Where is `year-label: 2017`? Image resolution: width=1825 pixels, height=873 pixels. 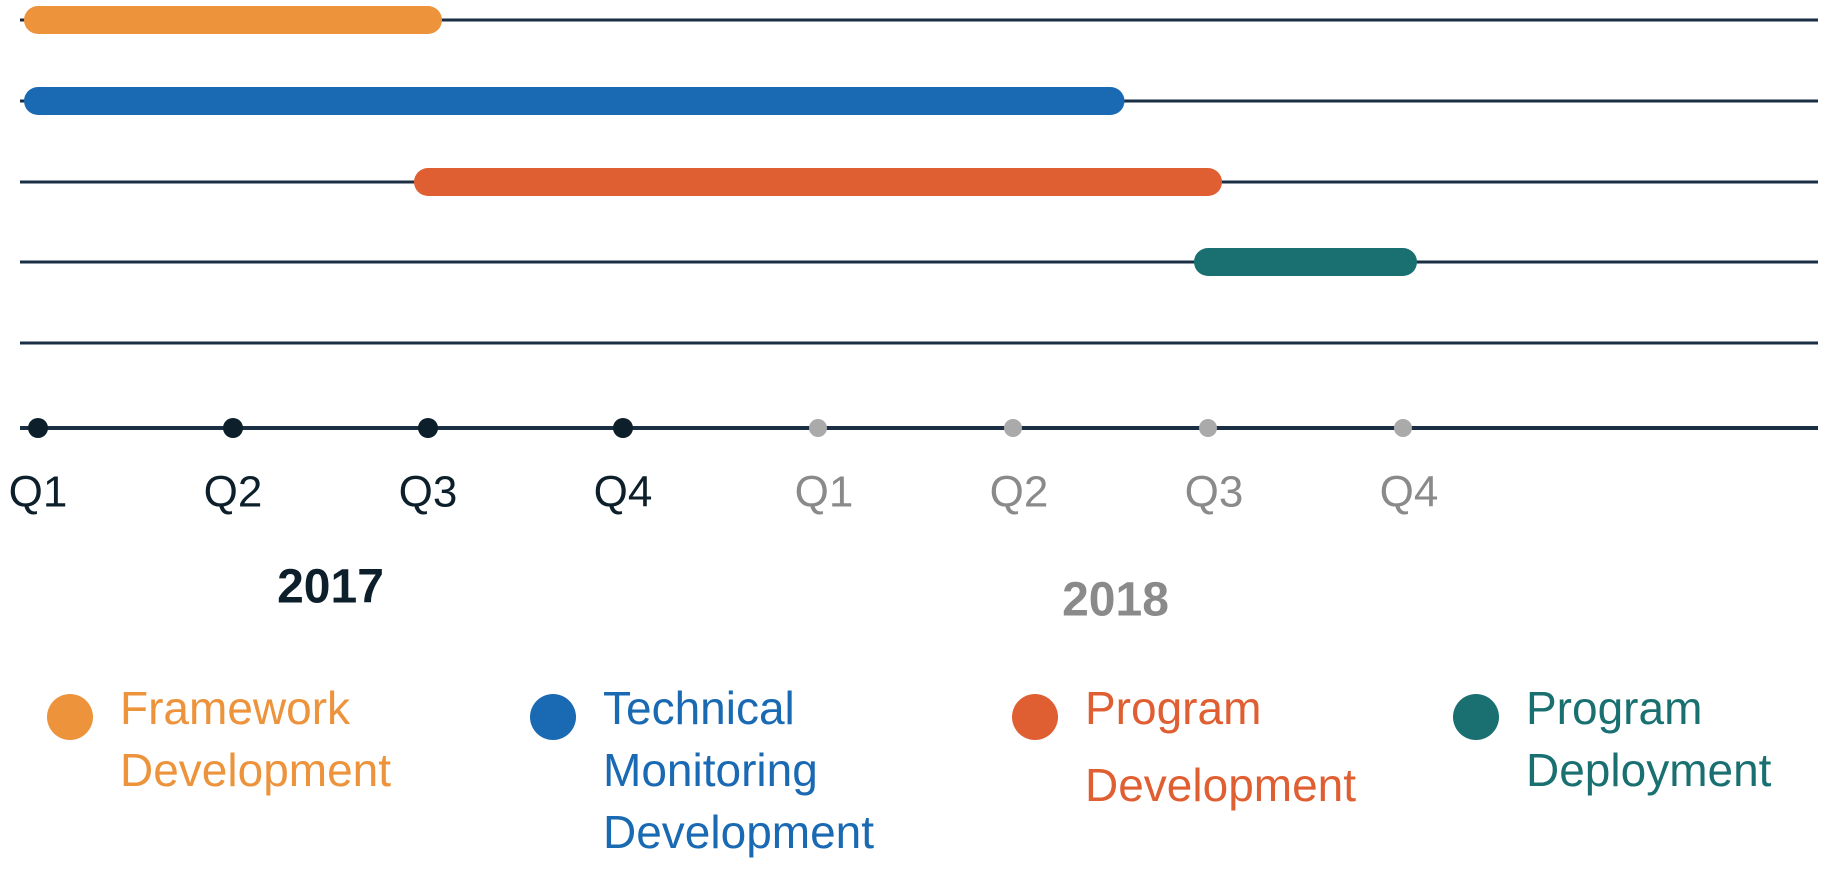 year-label: 2017 is located at coordinates (330, 587).